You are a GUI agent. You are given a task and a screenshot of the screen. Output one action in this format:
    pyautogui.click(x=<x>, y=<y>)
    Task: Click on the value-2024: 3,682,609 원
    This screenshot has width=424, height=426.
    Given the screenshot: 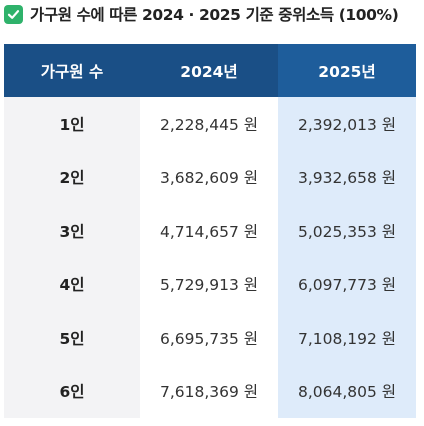 What is the action you would take?
    pyautogui.click(x=209, y=177)
    